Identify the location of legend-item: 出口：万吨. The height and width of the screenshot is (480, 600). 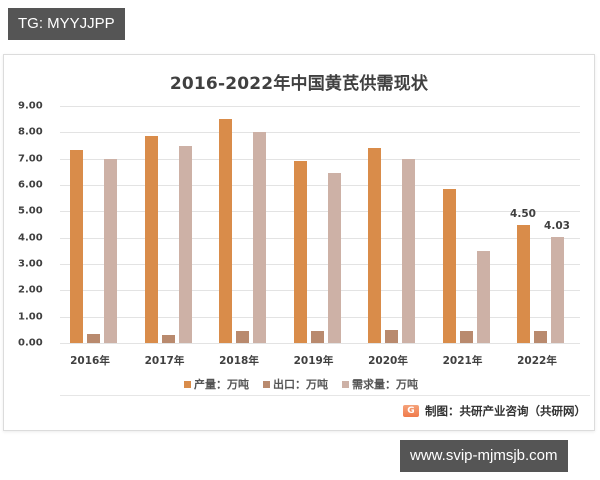
(295, 384).